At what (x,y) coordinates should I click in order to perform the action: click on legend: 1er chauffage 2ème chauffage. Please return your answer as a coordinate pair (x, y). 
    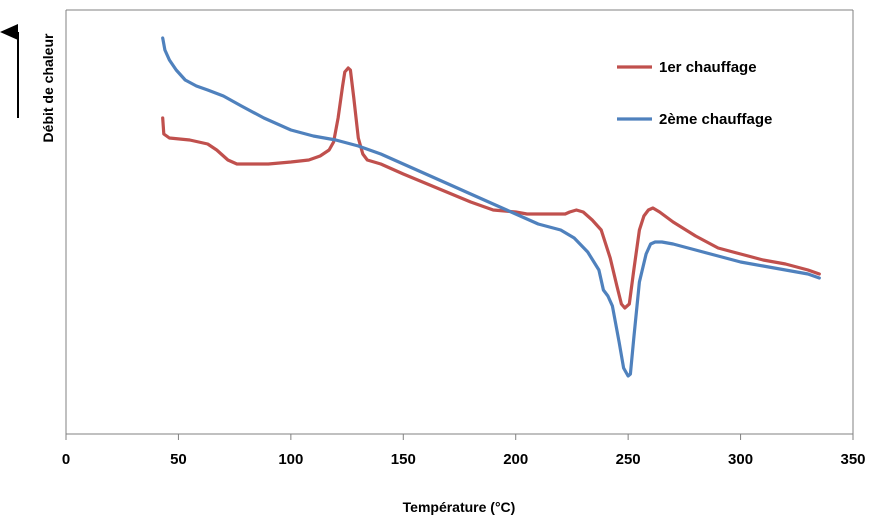
    Looking at the image, I should click on (694, 93).